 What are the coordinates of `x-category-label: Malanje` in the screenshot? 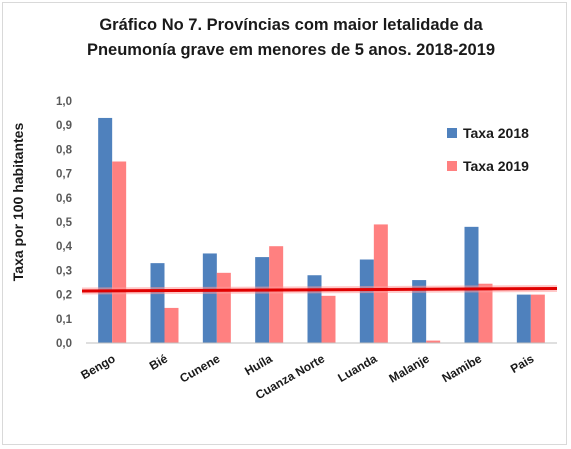 It's located at (409, 368).